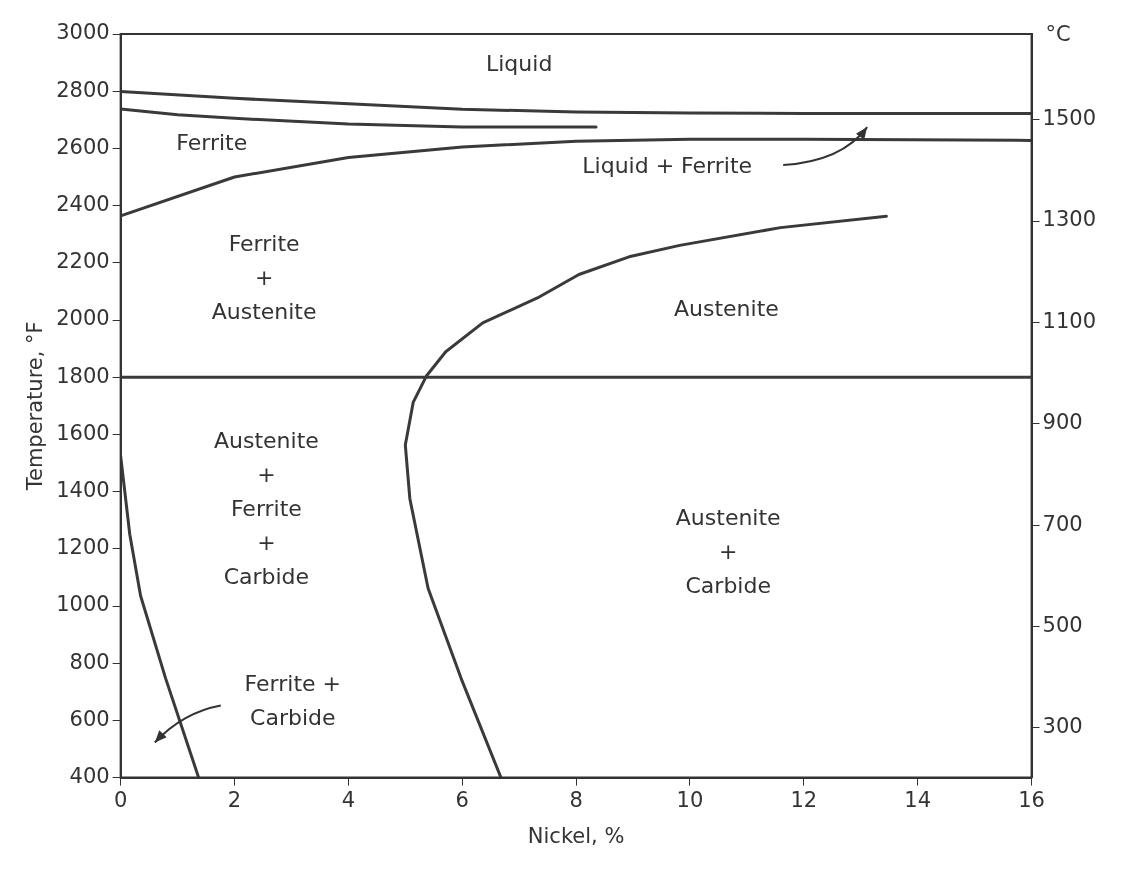 Image resolution: width=1129 pixels, height=874 pixels. What do you see at coordinates (292, 701) in the screenshot?
I see `annotation: Ferrite + Carbide` at bounding box center [292, 701].